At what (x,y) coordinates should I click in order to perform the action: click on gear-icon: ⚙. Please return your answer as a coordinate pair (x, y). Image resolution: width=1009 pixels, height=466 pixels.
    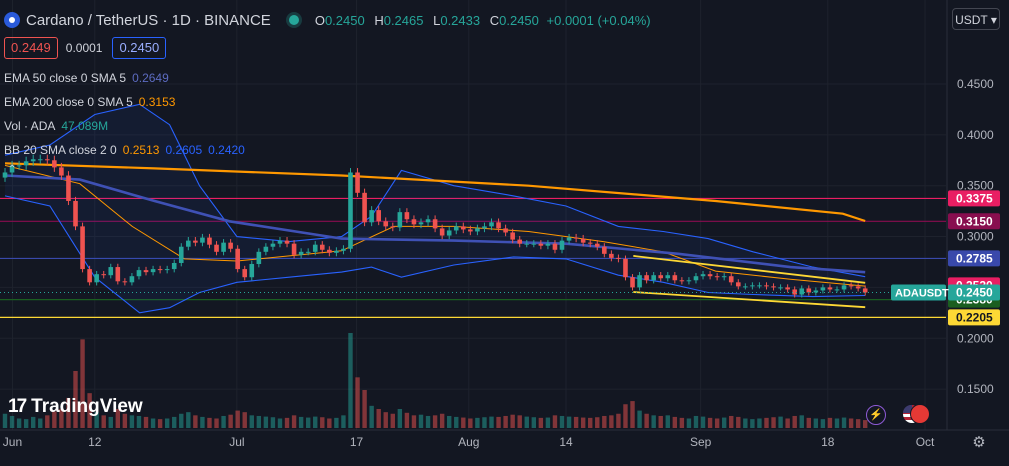
    Looking at the image, I should click on (979, 442).